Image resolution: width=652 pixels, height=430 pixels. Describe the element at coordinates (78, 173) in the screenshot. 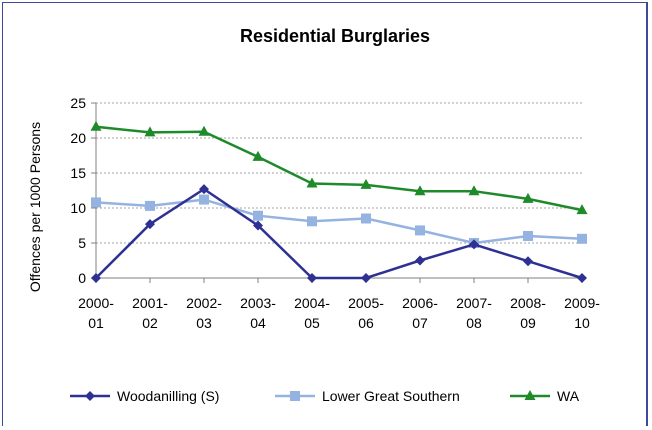

I see `y-tick-label: 15` at that location.